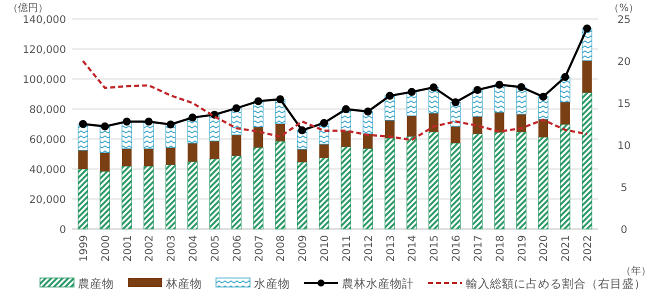 This screenshot has width=657, height=304. What do you see at coordinates (44, 50) in the screenshot?
I see `y-tick-label: 120,000` at bounding box center [44, 50].